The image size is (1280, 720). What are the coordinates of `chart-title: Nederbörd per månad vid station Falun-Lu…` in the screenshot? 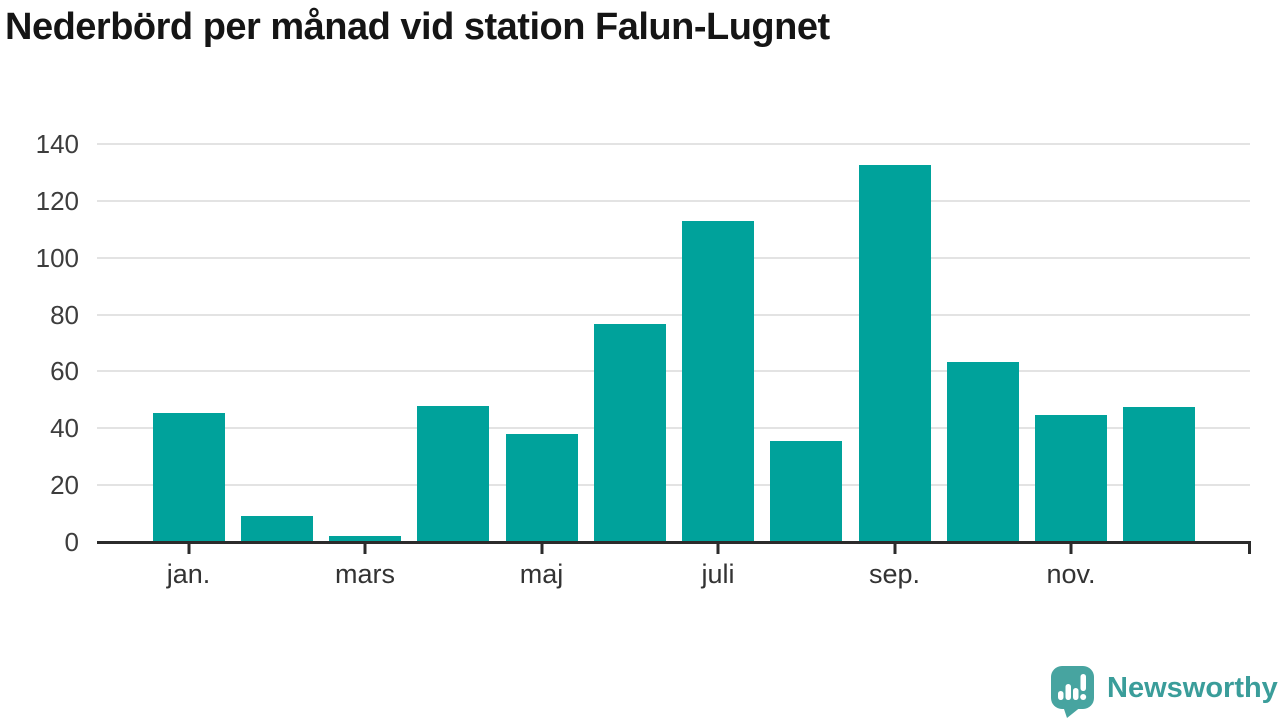 It's located at (417, 27).